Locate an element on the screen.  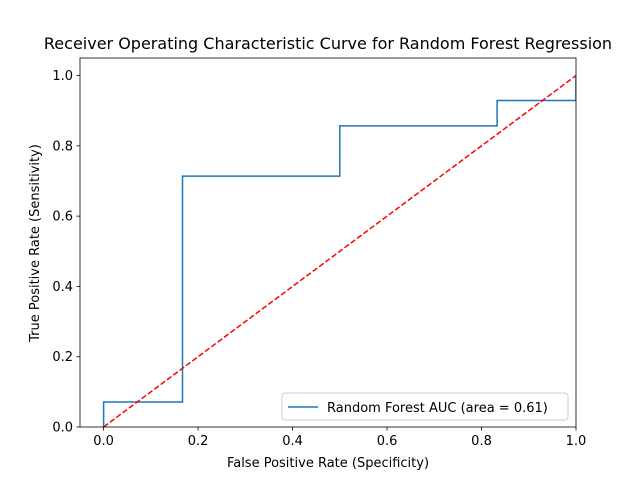
x-tick-label: 1.0 is located at coordinates (576, 441).